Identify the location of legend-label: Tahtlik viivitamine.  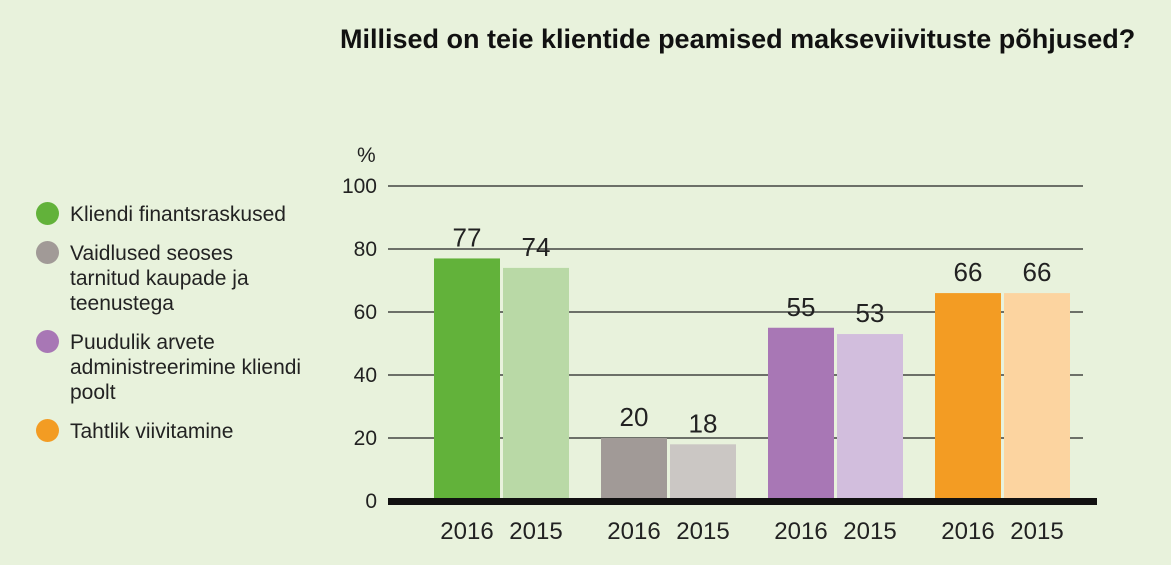
(152, 431).